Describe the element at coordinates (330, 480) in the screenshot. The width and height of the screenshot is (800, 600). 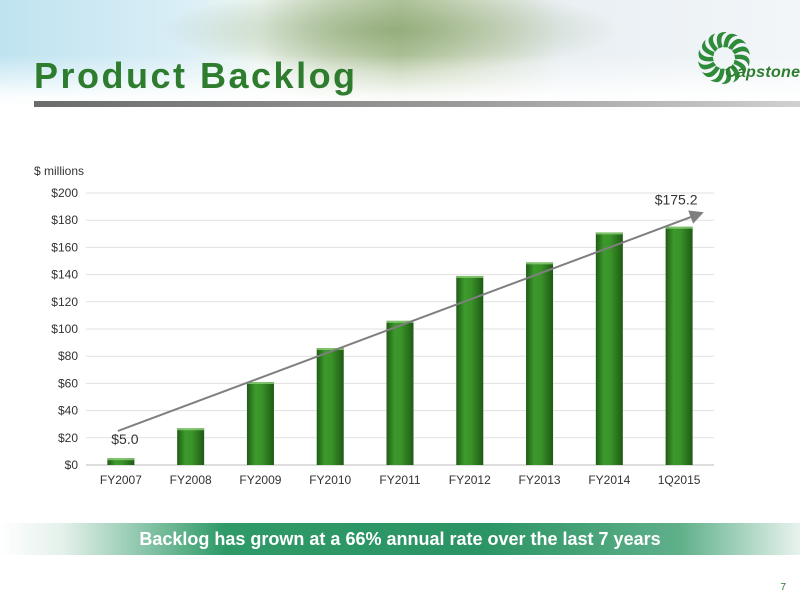
I see `x-tick-label: FY2010` at that location.